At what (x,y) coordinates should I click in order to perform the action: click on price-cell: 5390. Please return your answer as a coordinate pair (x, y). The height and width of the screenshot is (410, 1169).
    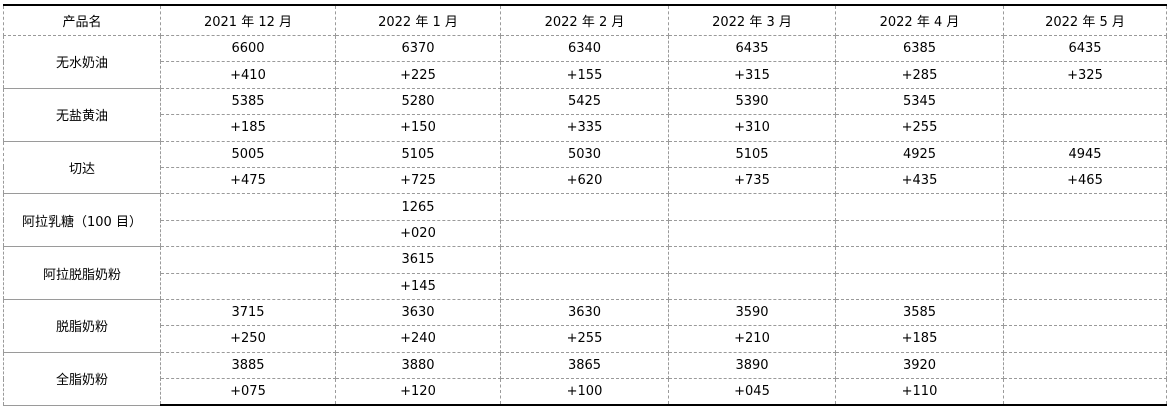
    Looking at the image, I should click on (752, 101).